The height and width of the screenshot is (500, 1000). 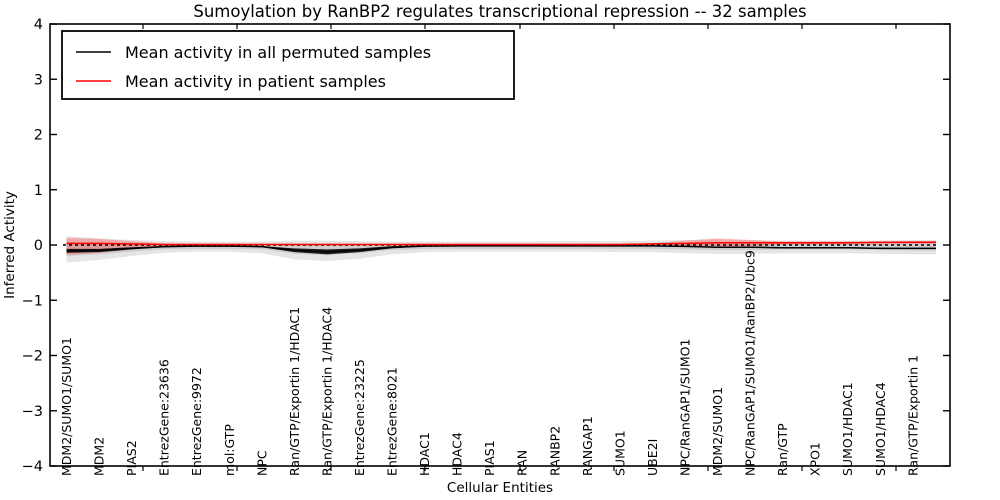 I want to click on x-tick-label: UBE2I, so click(x=652, y=457).